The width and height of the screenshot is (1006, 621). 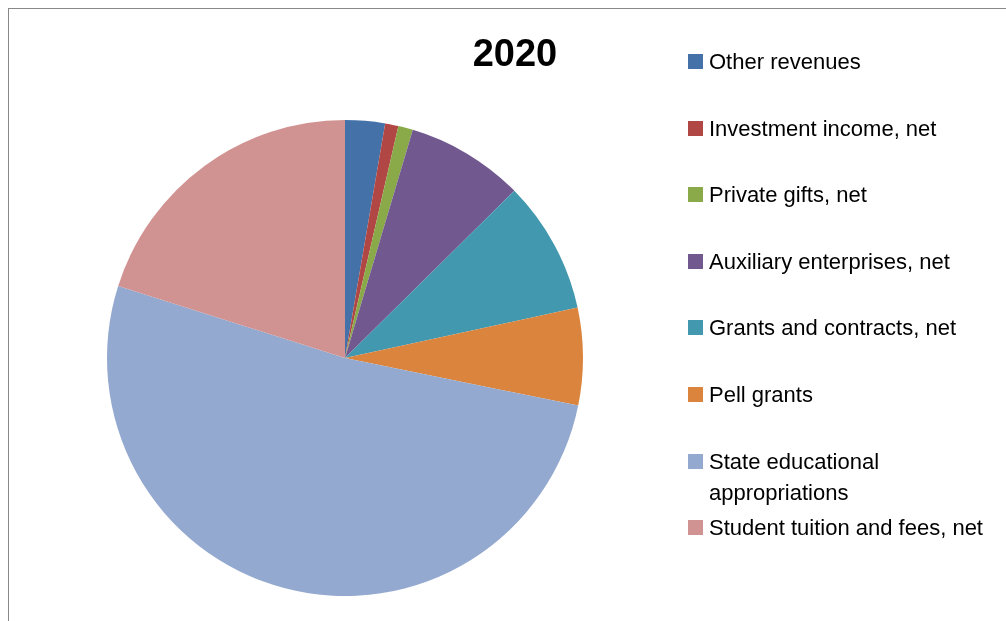 I want to click on legend-label: Auxiliary enterprises, net, so click(x=830, y=261).